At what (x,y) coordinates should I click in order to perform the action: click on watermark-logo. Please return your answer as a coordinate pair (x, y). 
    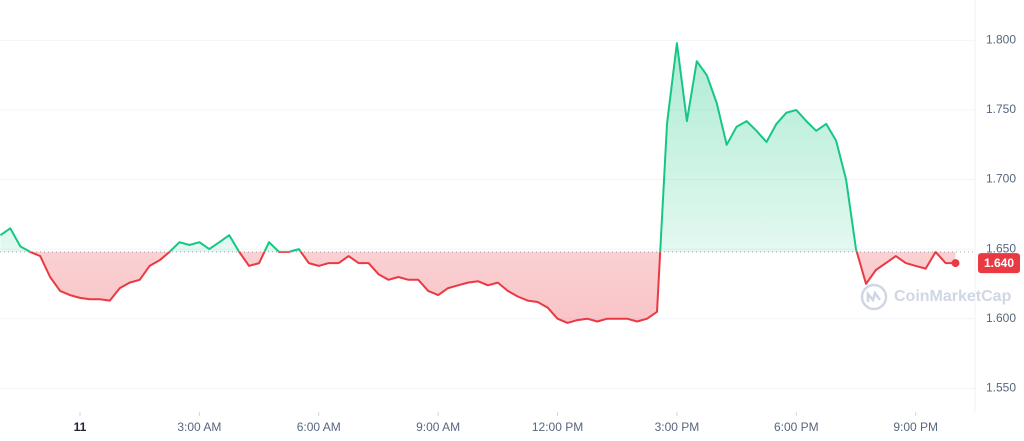
    Looking at the image, I should click on (874, 297).